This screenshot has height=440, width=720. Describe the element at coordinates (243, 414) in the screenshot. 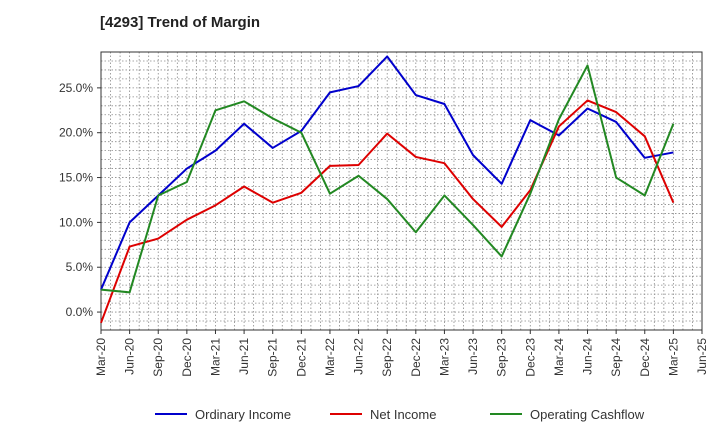

I see `legend-label-ordinary-income: Ordinary Income` at that location.